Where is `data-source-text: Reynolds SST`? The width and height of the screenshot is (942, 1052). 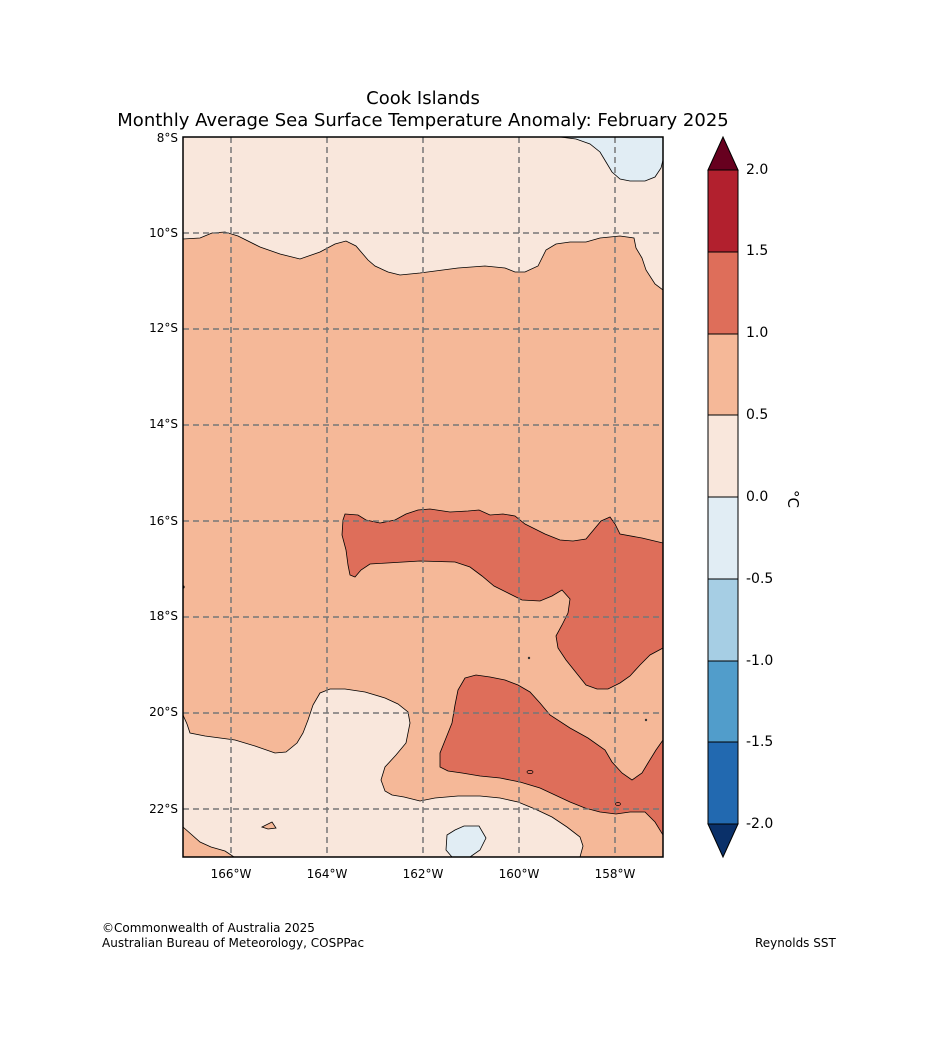 data-source-text: Reynolds SST is located at coordinates (795, 943).